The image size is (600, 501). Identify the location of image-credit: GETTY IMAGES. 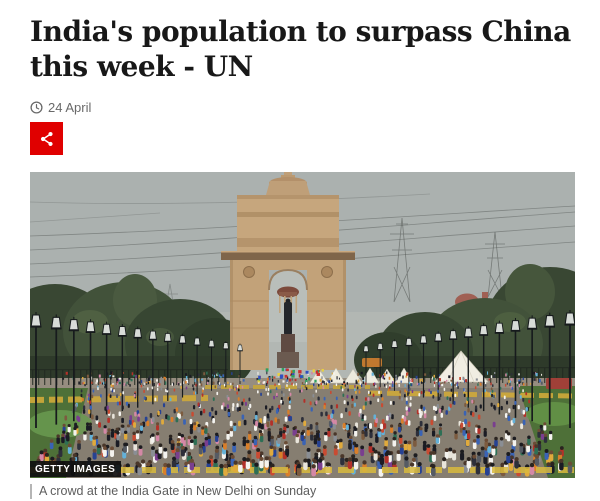
(76, 469).